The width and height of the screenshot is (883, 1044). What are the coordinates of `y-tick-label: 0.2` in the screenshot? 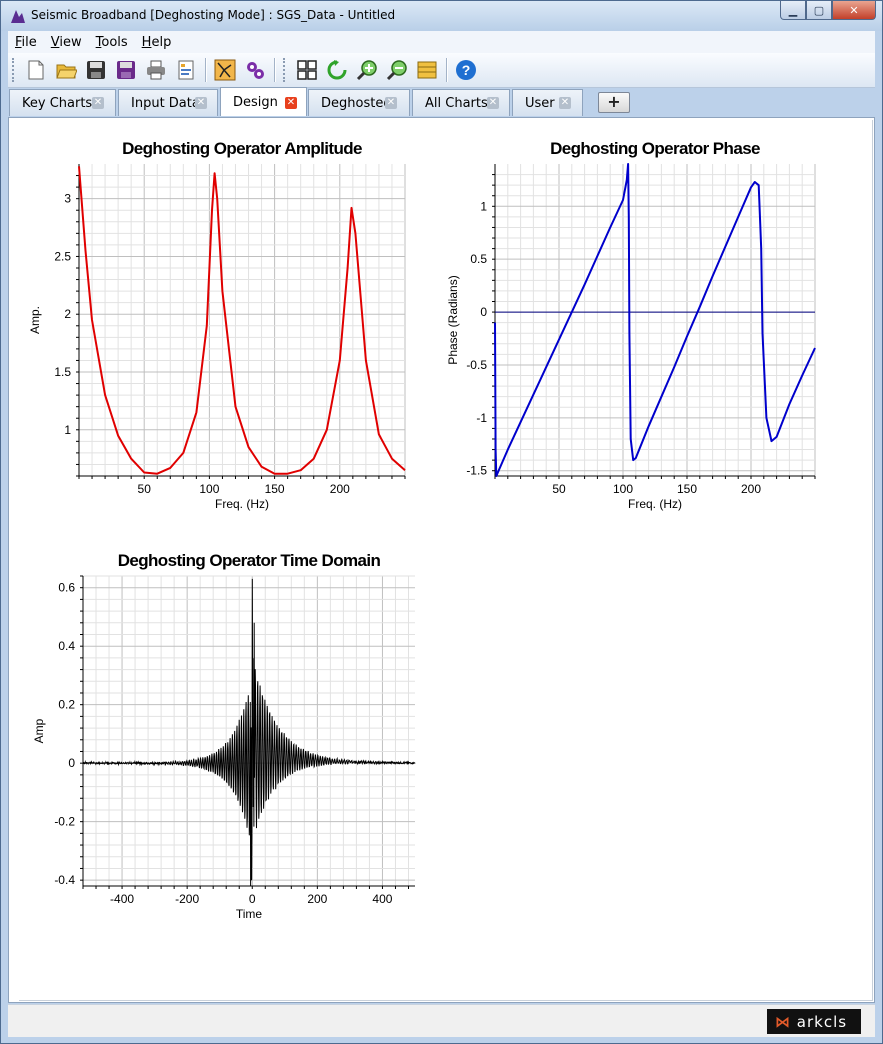 It's located at (66, 705).